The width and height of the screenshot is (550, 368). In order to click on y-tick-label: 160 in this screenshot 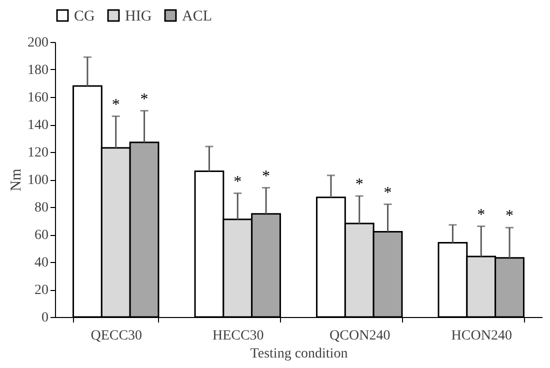, I will do `click(38, 98)`.